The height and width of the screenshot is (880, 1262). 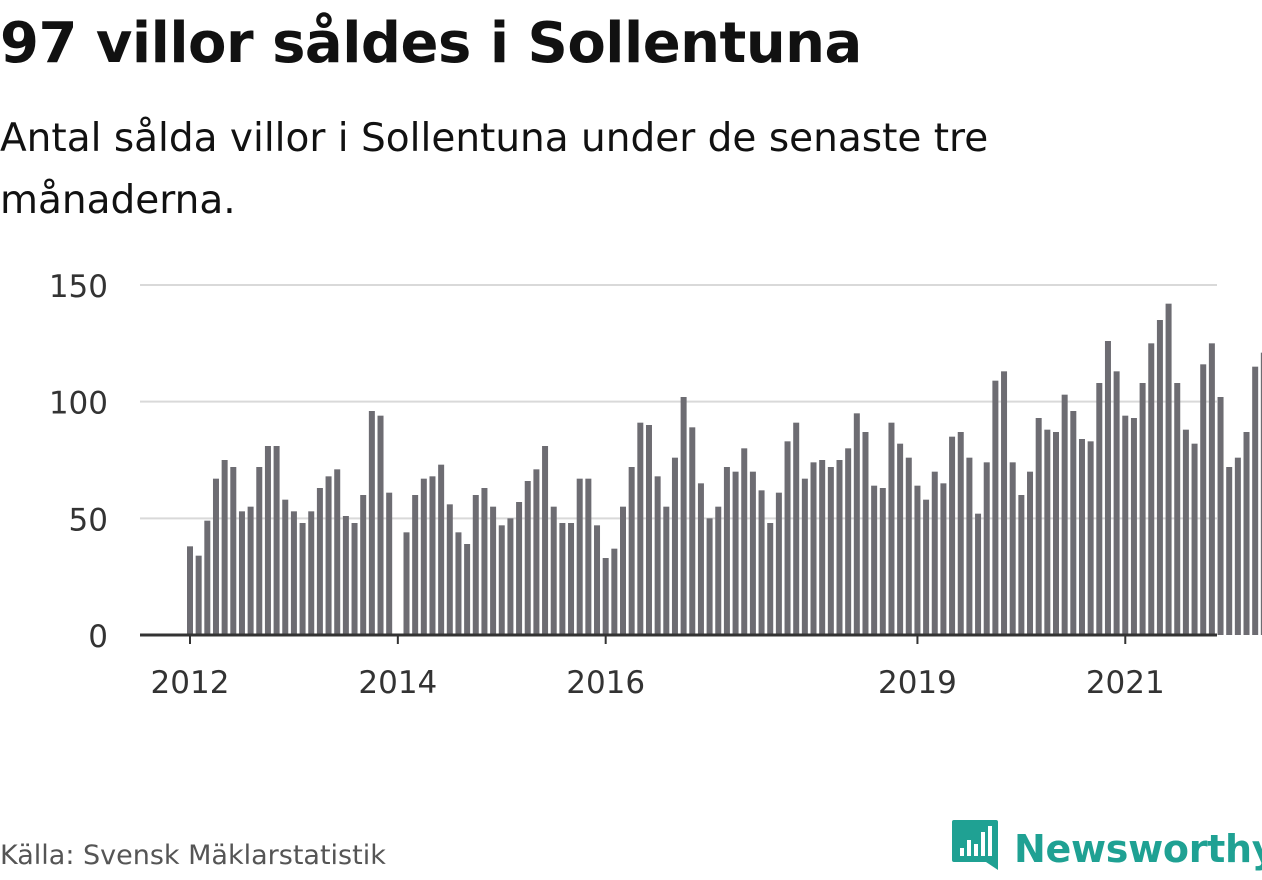 What do you see at coordinates (605, 683) in the screenshot?
I see `x-tick-label: 2016` at bounding box center [605, 683].